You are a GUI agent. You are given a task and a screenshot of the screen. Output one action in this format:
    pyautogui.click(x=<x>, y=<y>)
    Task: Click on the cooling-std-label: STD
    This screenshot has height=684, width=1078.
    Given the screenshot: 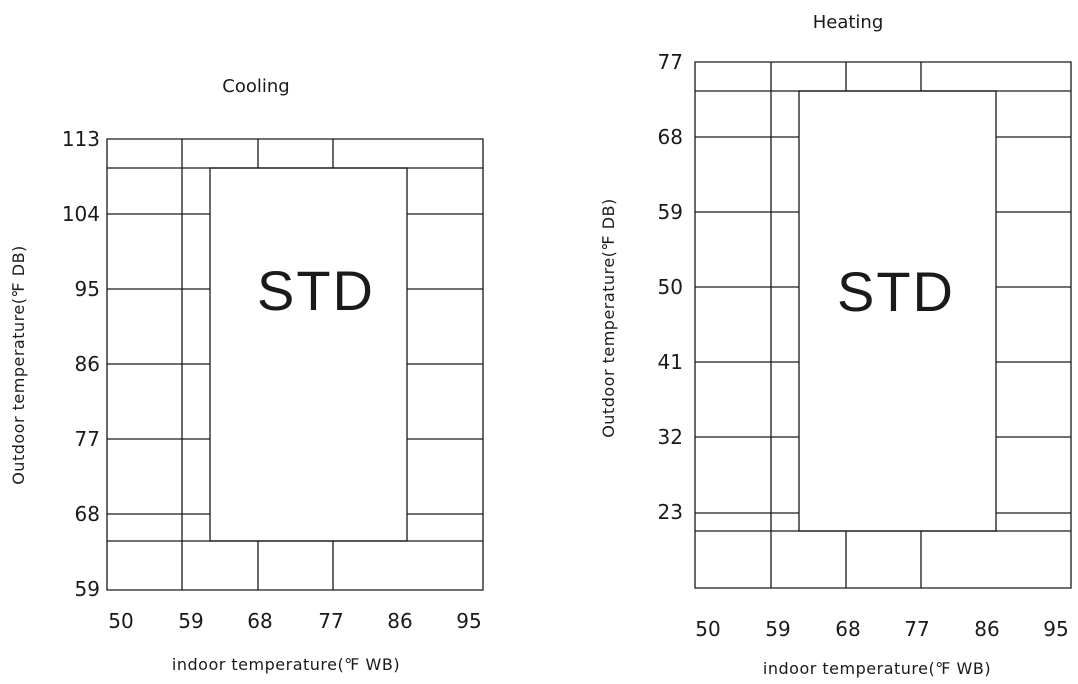 What is the action you would take?
    pyautogui.click(x=316, y=290)
    